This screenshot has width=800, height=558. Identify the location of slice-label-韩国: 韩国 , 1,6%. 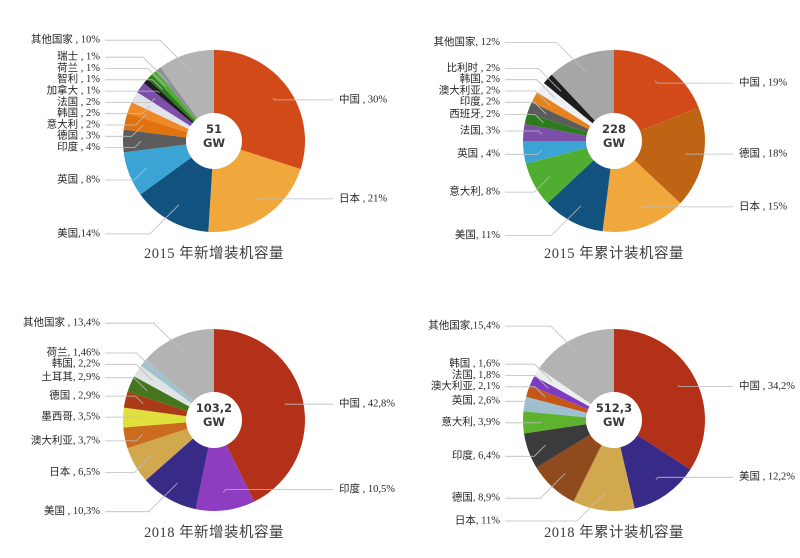
(474, 363).